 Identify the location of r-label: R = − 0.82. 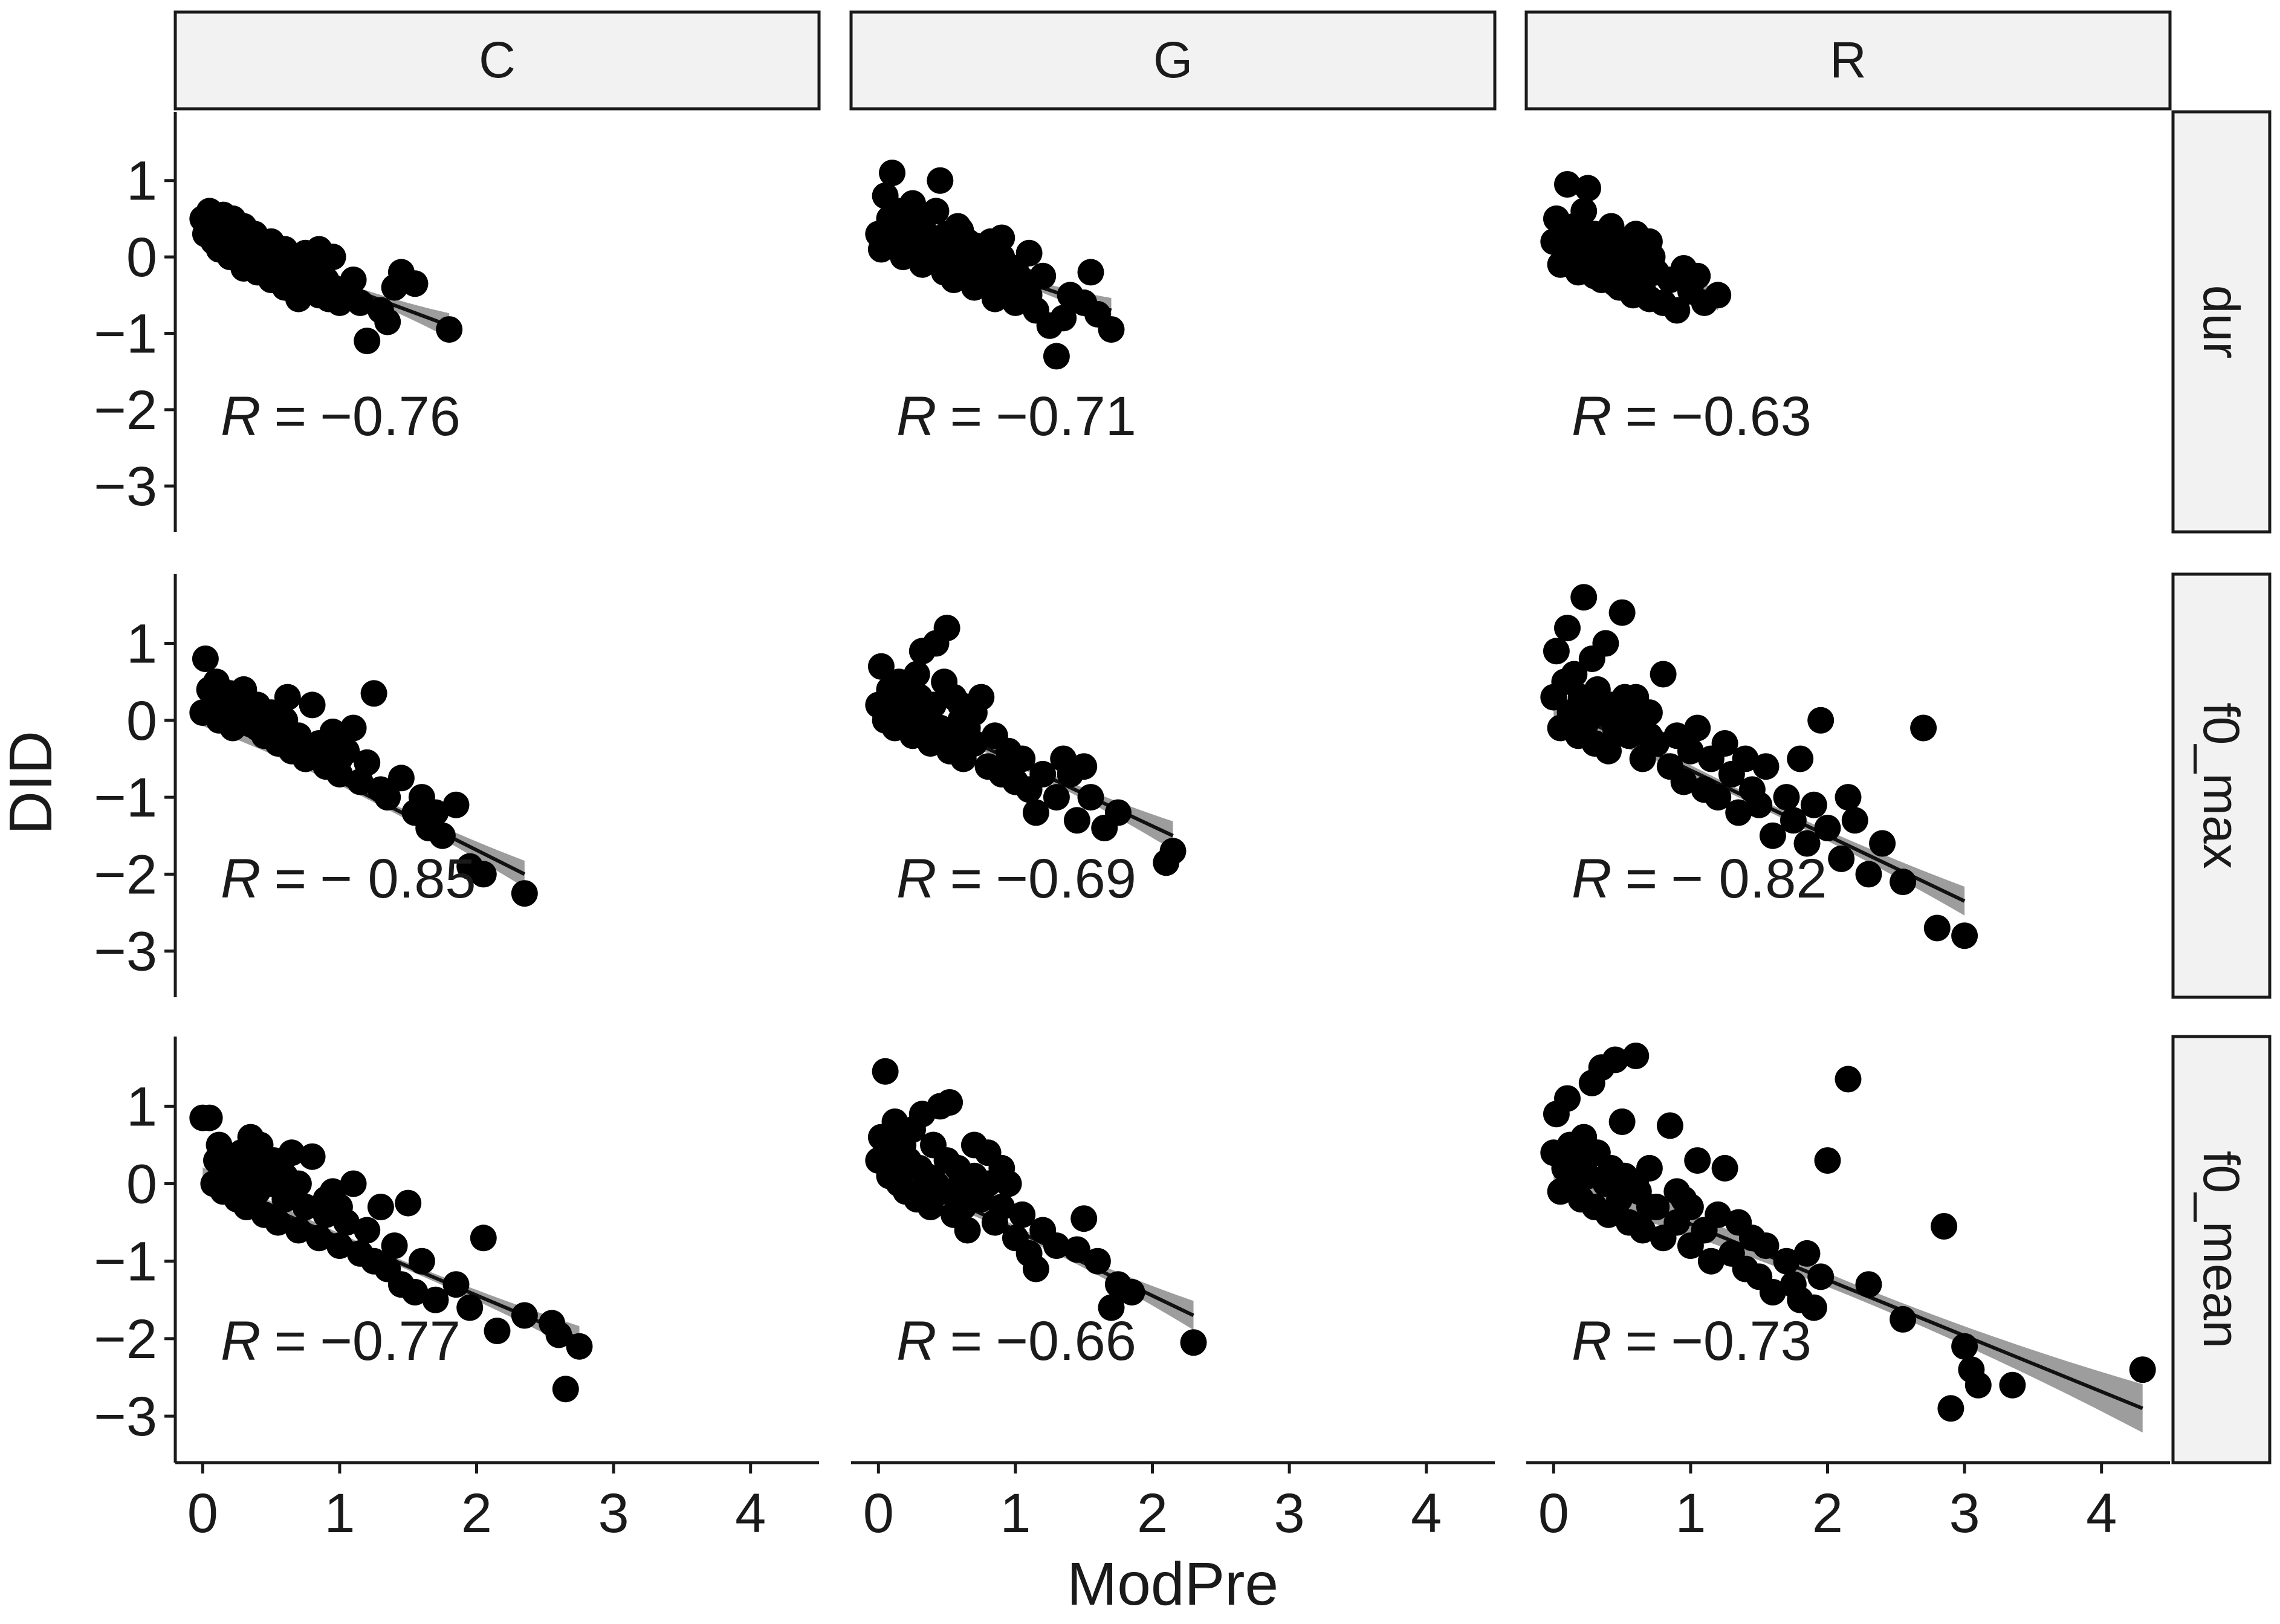
(1699, 879).